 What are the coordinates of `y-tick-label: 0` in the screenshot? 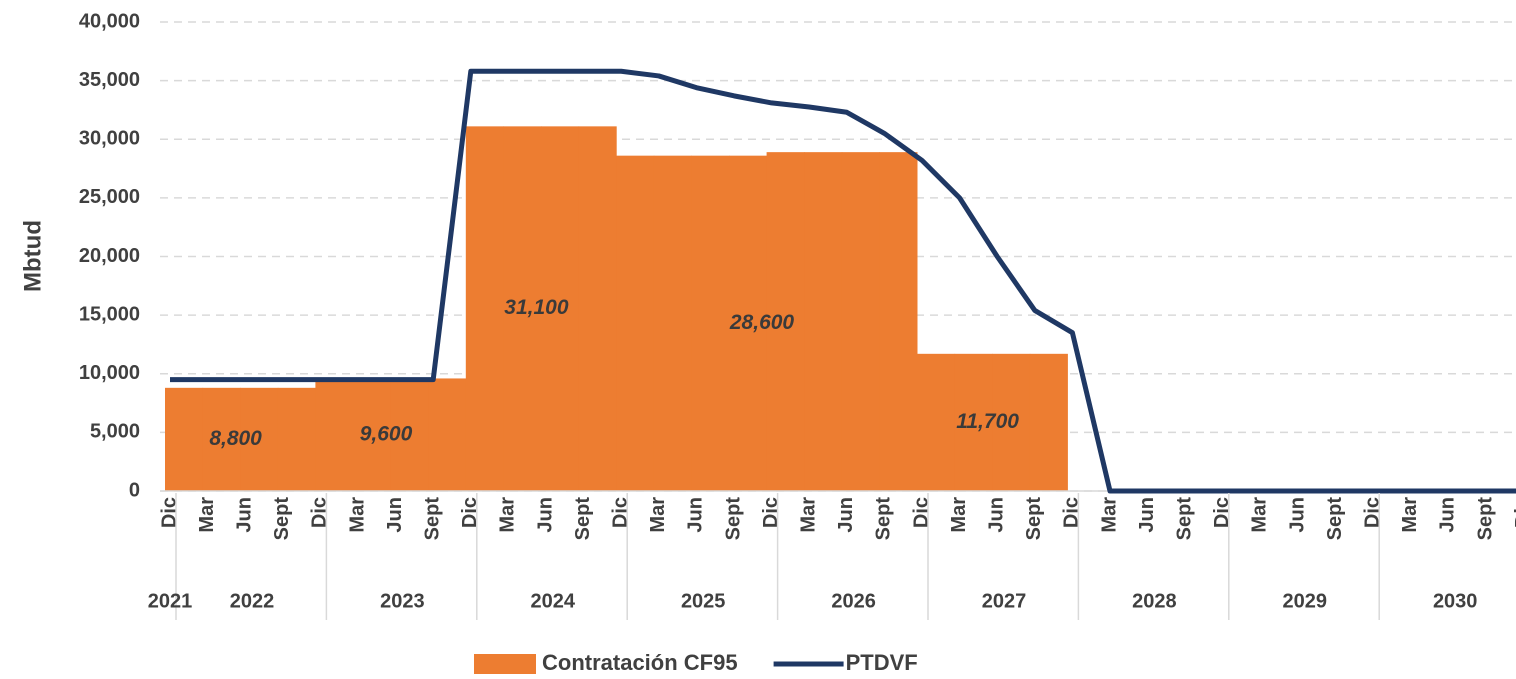 It's located at (134, 490).